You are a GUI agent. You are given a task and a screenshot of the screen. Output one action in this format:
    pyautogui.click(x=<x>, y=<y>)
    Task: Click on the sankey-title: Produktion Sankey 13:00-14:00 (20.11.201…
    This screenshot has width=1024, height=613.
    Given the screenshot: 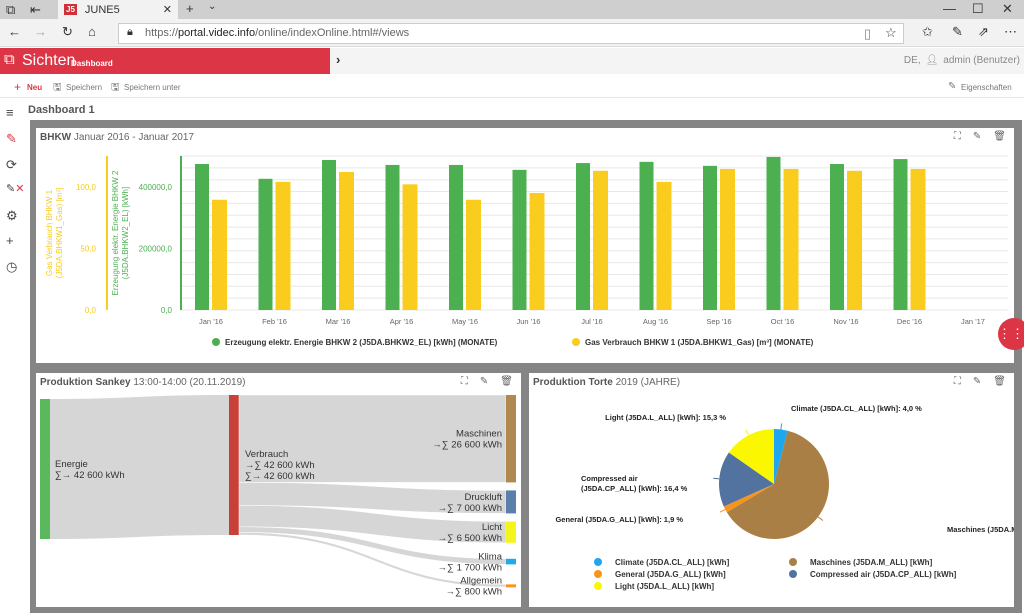 What is the action you would take?
    pyautogui.click(x=143, y=382)
    